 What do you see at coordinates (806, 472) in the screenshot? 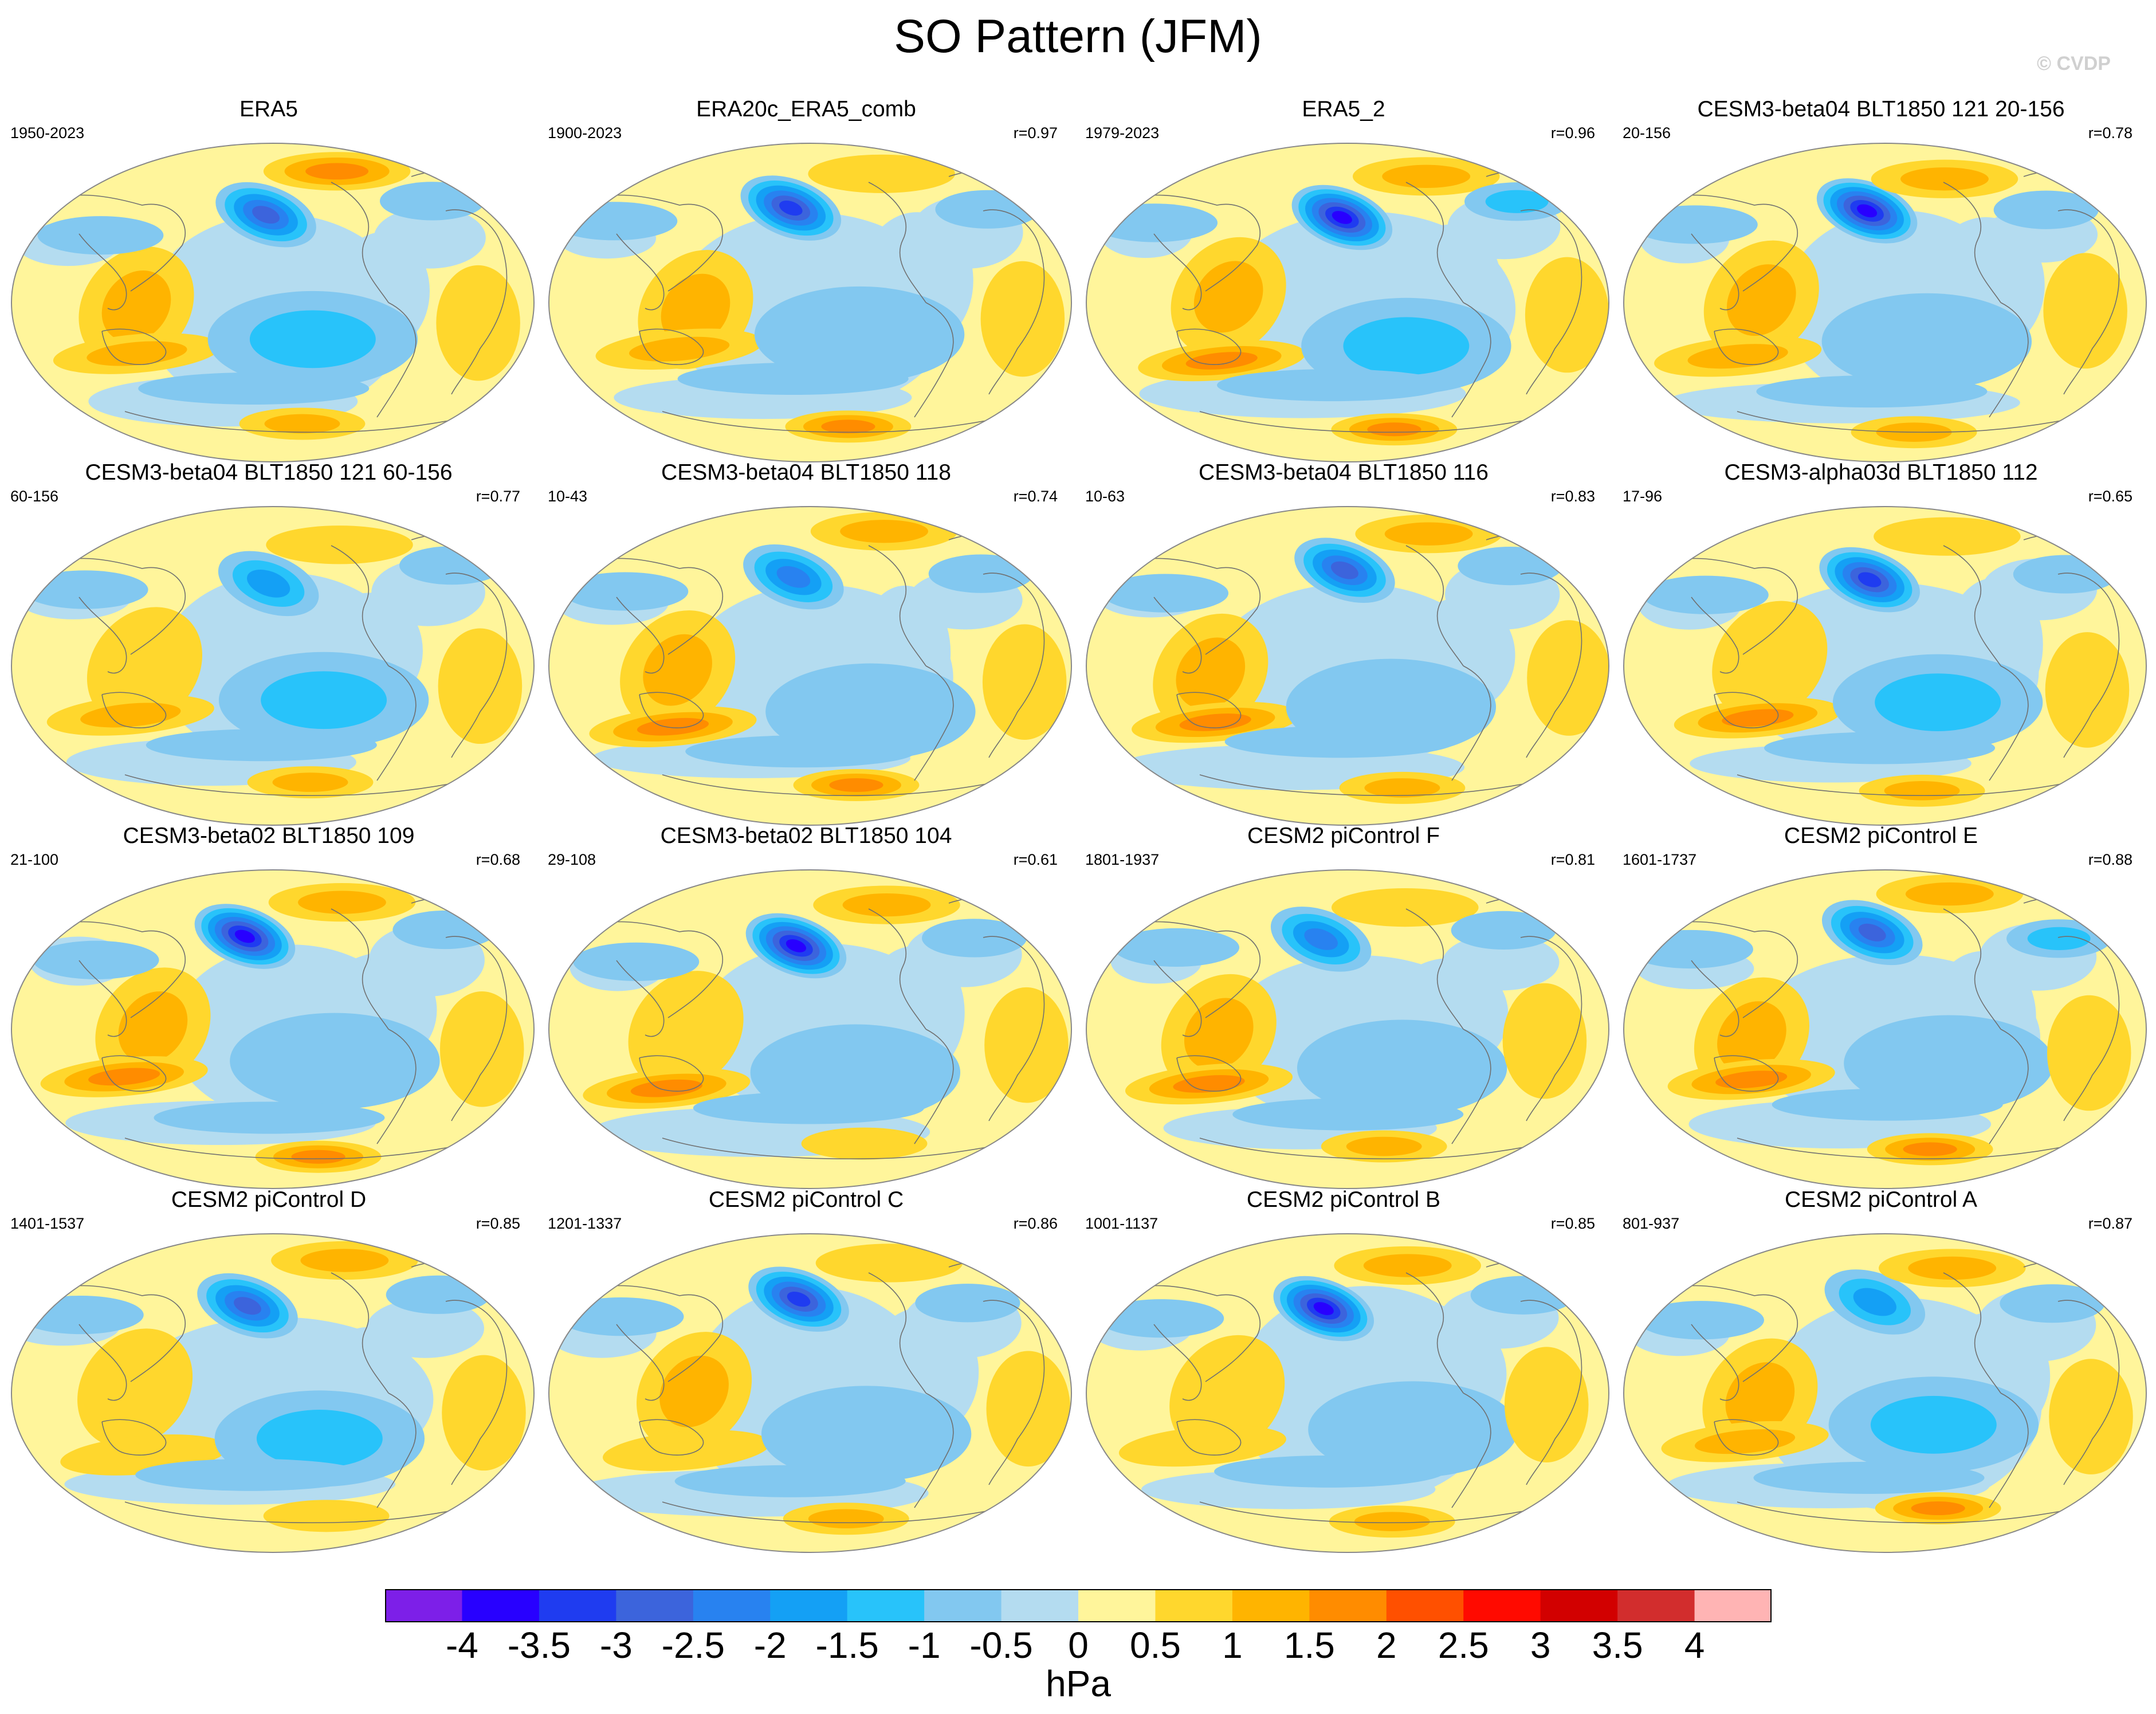
I see `panel-title: CESM3-beta04 BLT1850 118` at bounding box center [806, 472].